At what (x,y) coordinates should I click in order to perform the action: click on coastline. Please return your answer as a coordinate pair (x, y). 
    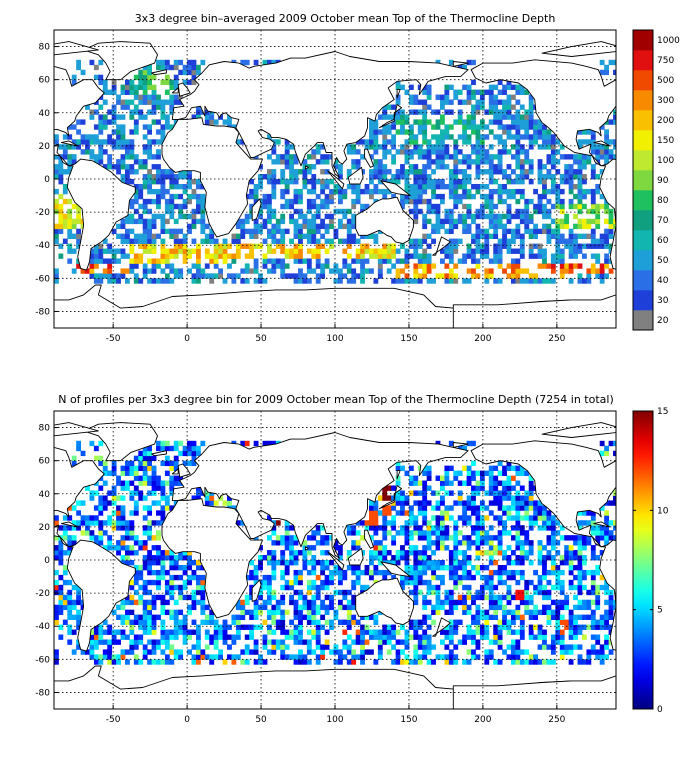
    Looking at the image, I should click on (602, 143).